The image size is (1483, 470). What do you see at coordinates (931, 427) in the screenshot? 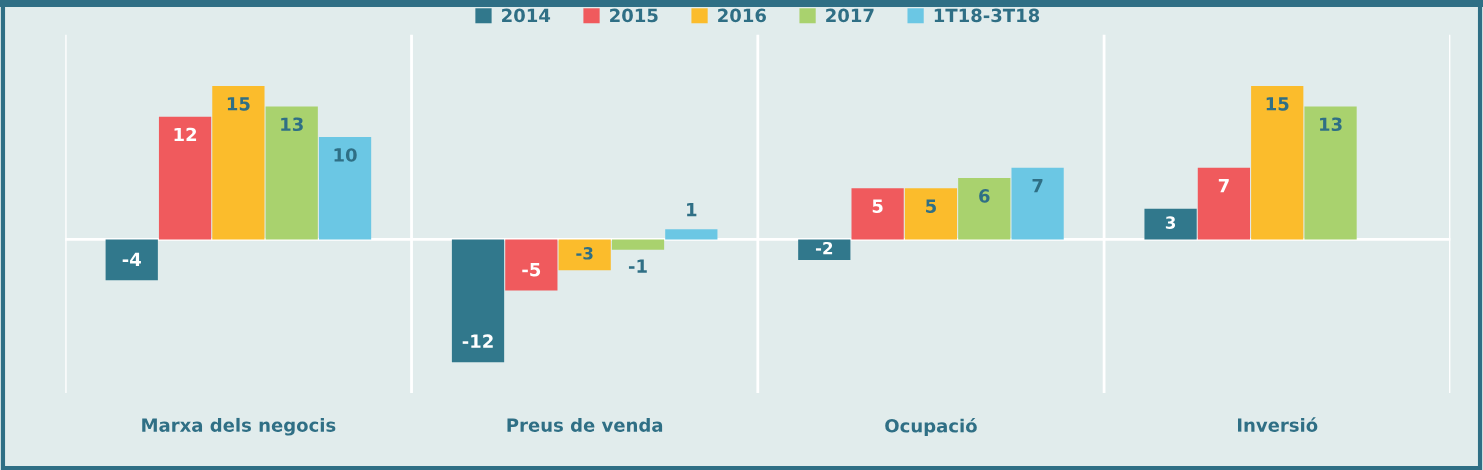
I see `x-tick-label: Ocupació` at bounding box center [931, 427].